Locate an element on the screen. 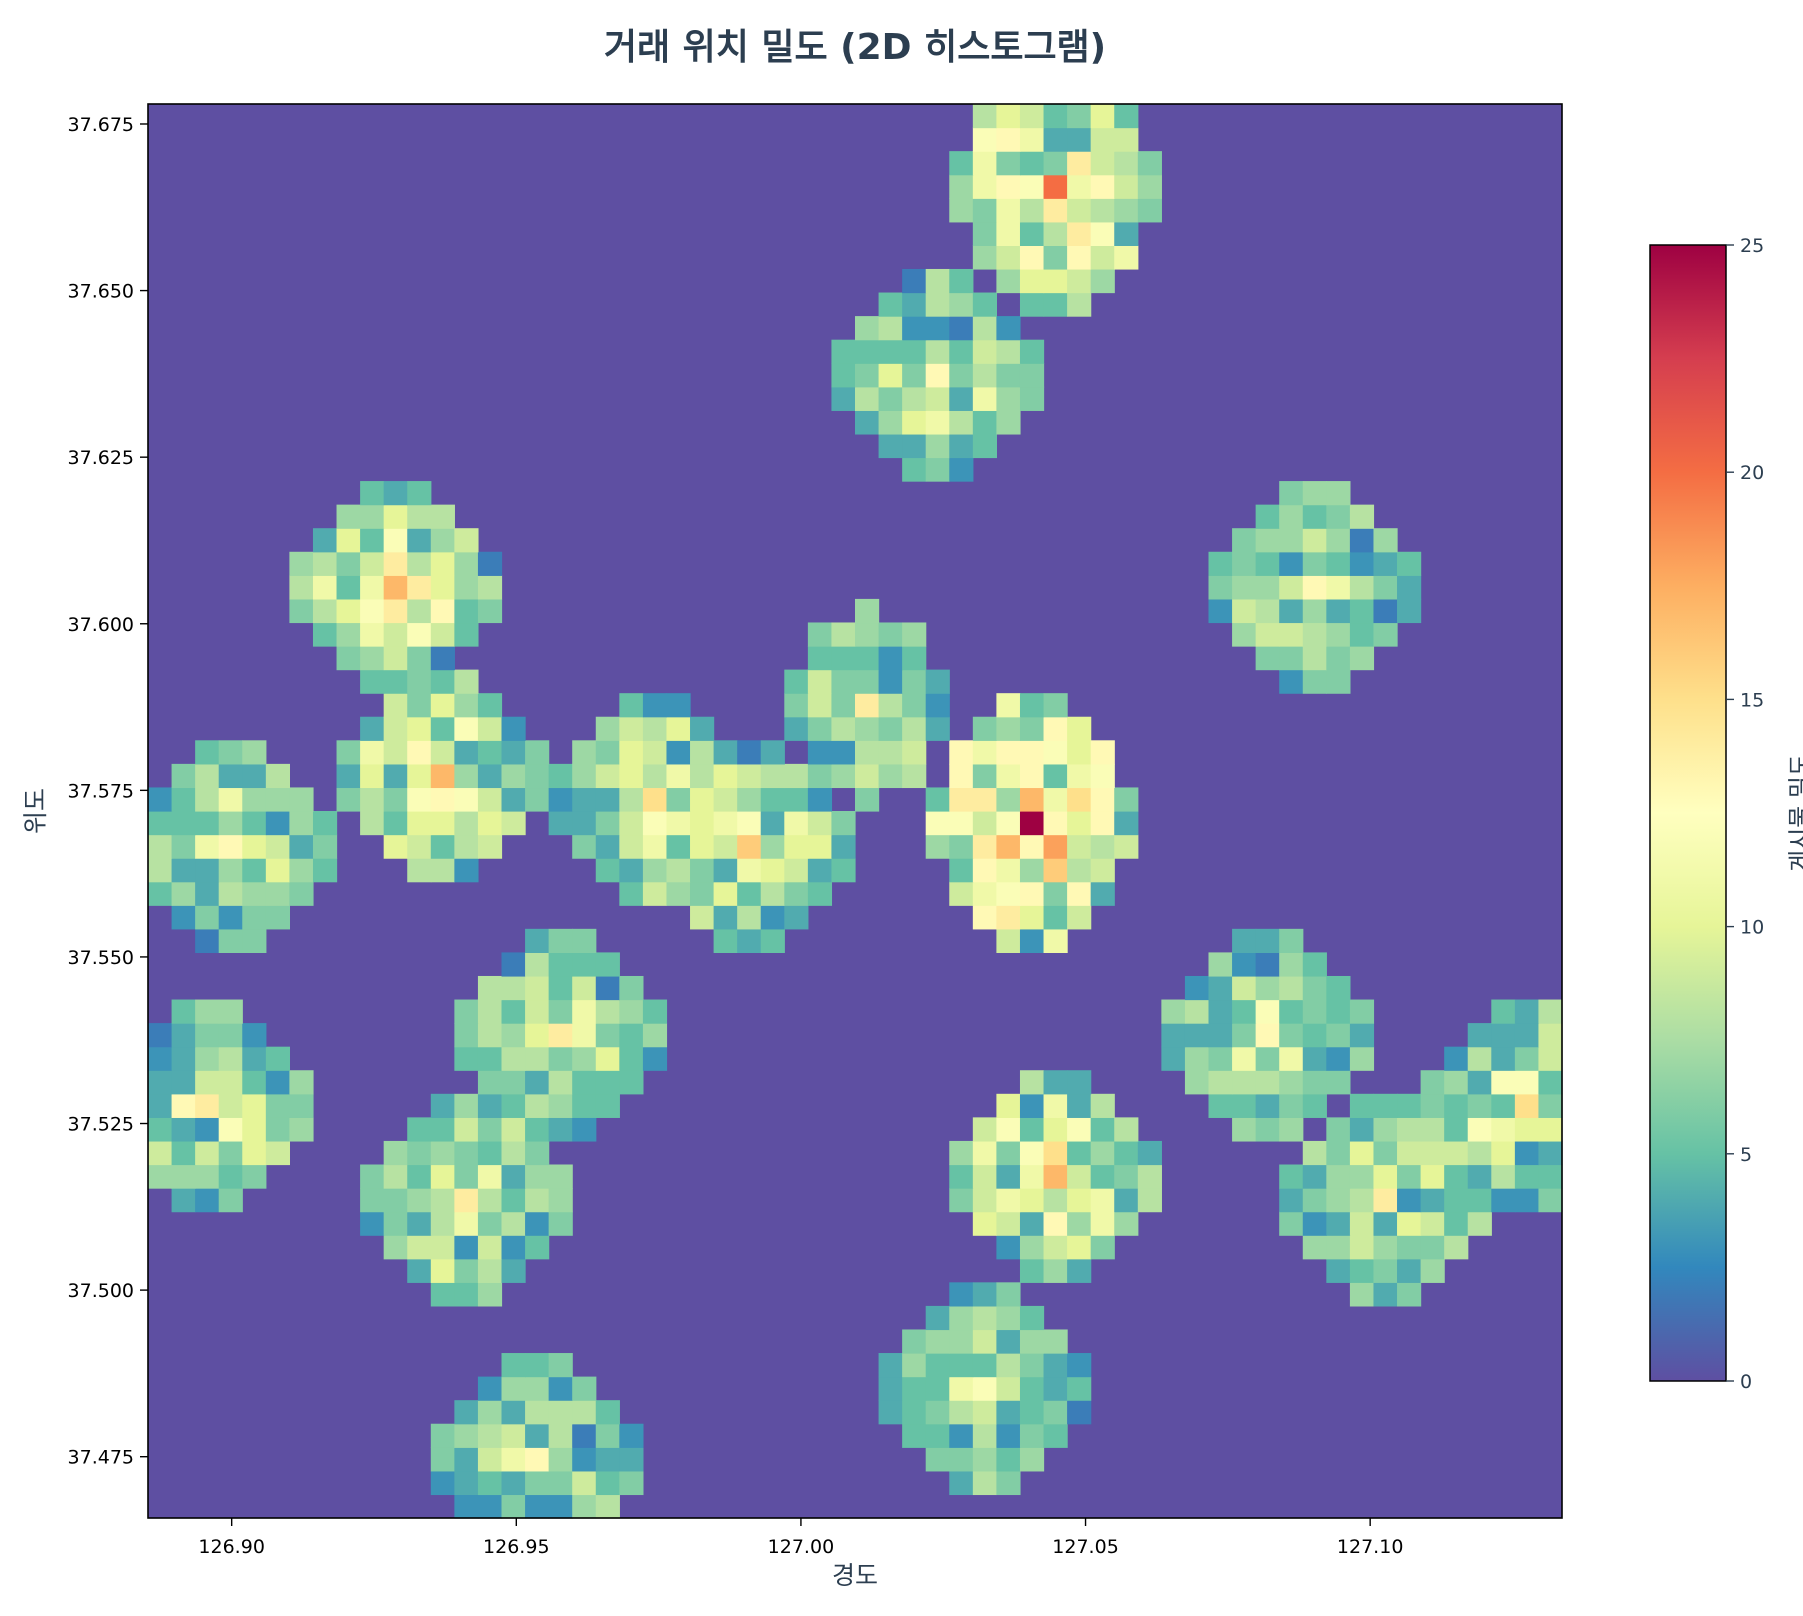  x-tick-label: 126.90 is located at coordinates (231, 1547).